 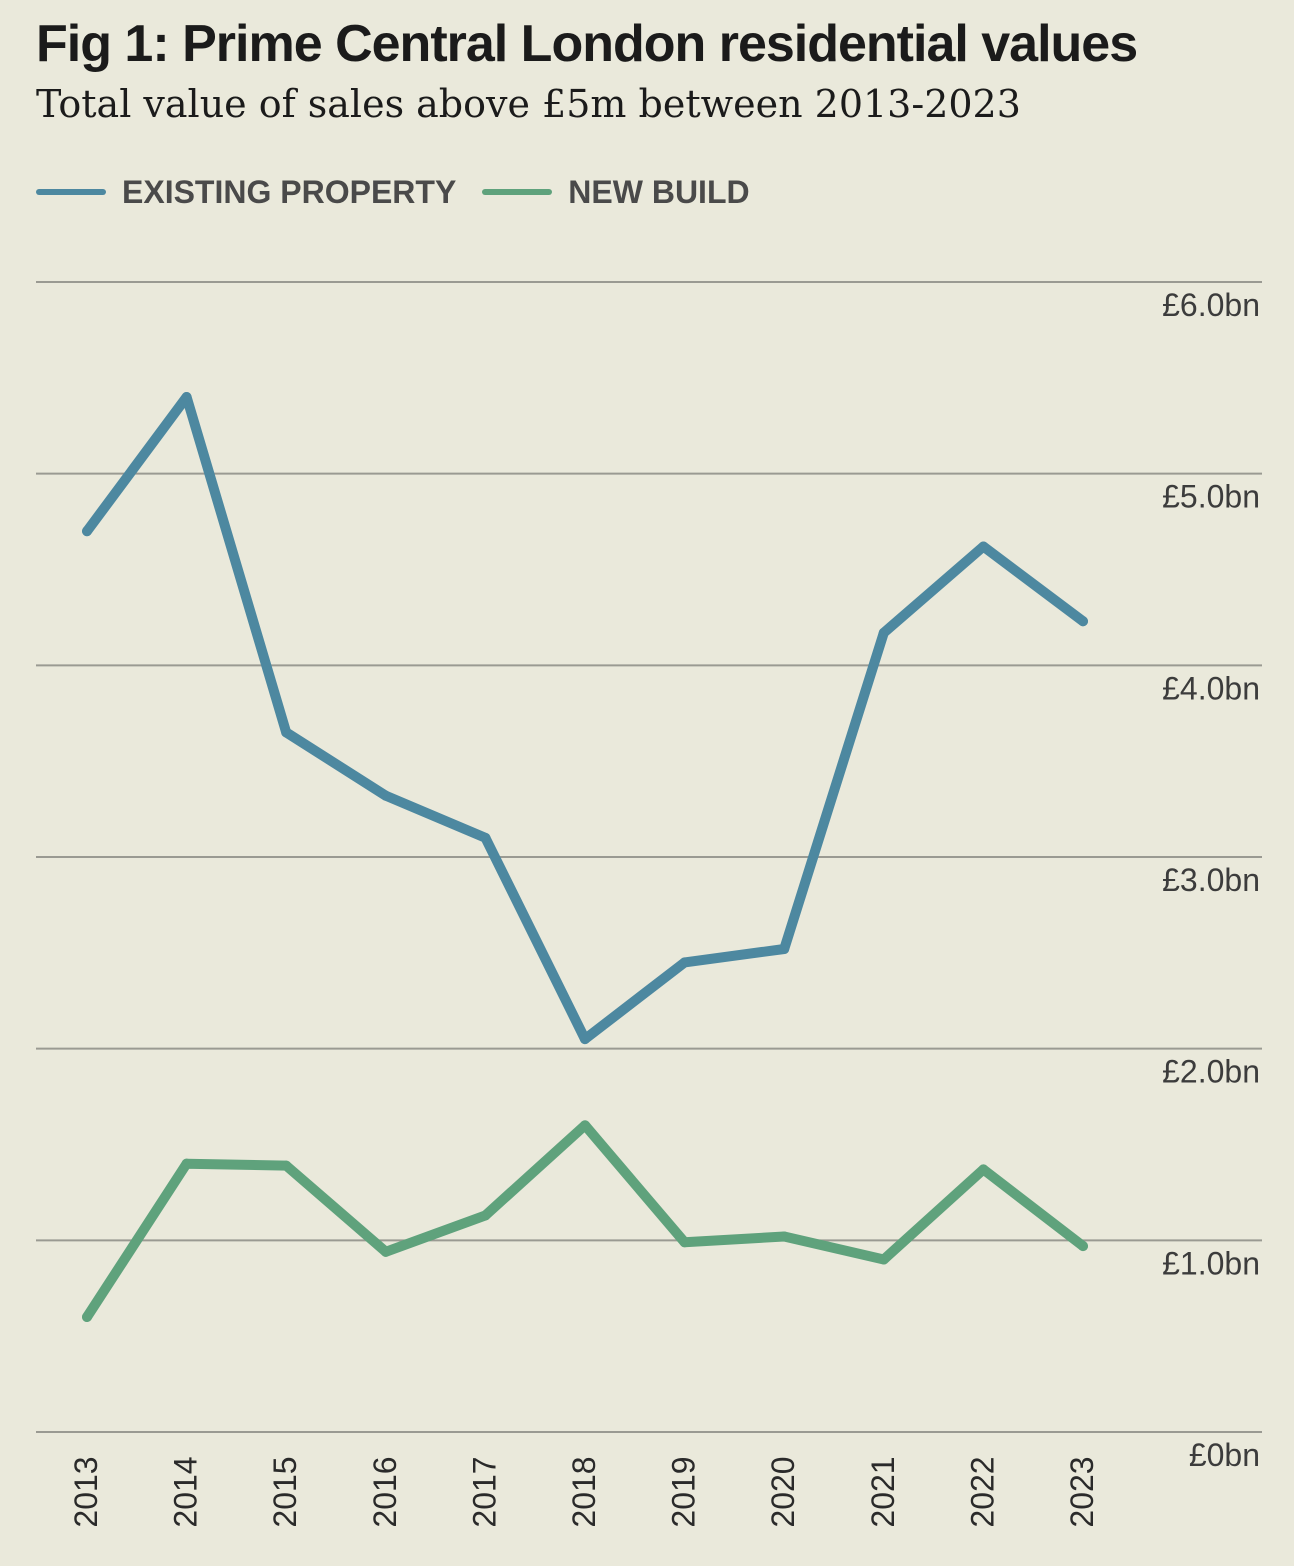 I want to click on data-point-existing-property-2021, so click(x=883, y=632).